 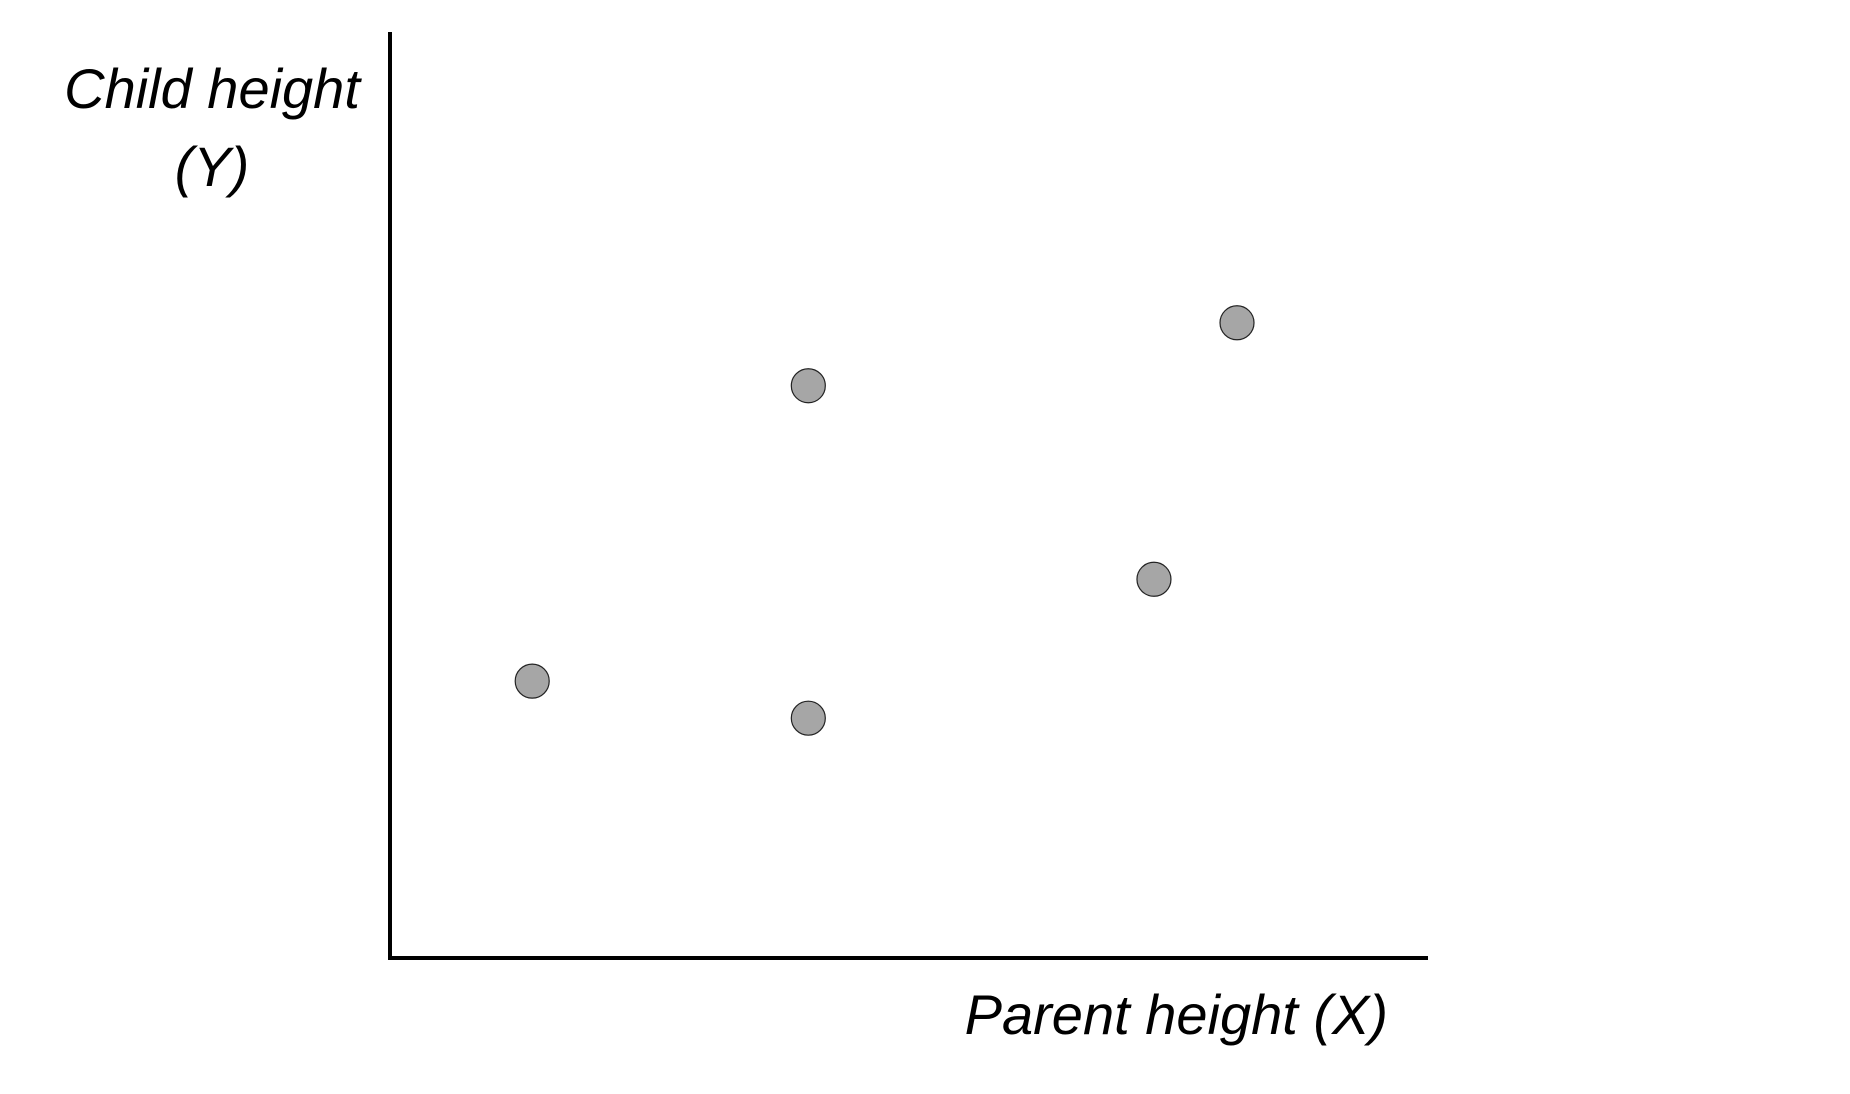 I want to click on x-axis-label: Parent height (X), so click(x=1176, y=1014).